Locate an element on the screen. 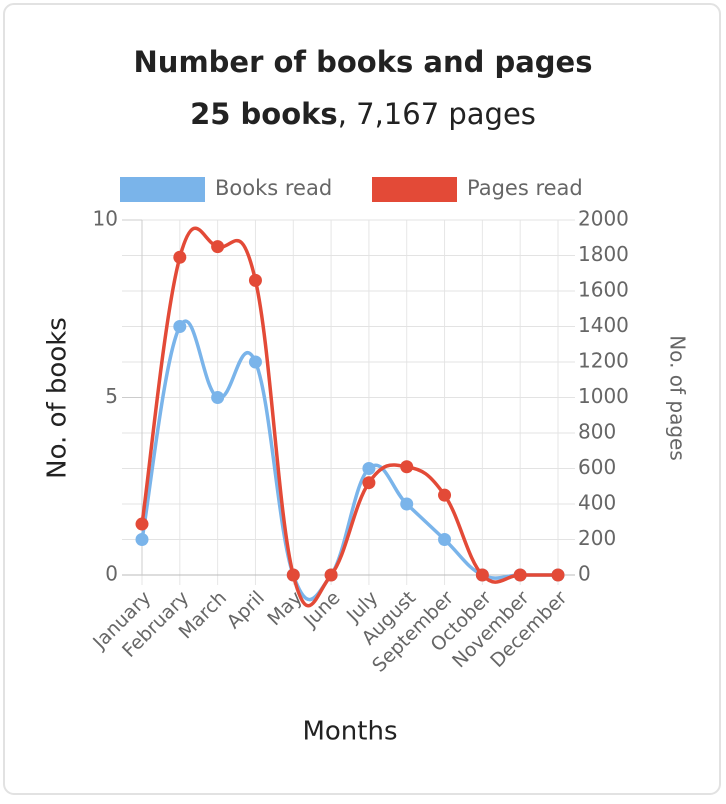  chart-subtitle: 25 books, 7,167 pages is located at coordinates (363, 114).